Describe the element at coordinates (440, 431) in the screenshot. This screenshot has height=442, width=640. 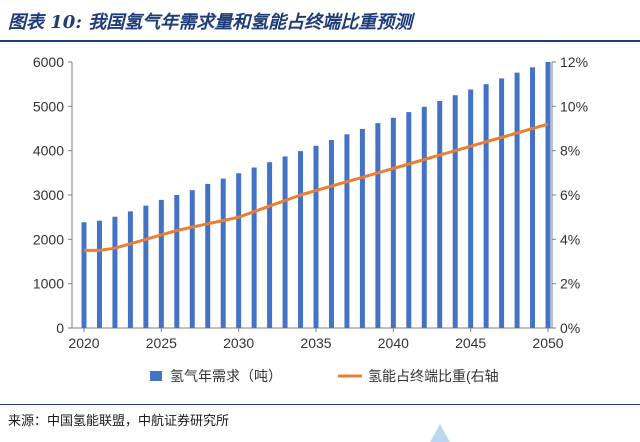
I see `watermark-logo` at that location.